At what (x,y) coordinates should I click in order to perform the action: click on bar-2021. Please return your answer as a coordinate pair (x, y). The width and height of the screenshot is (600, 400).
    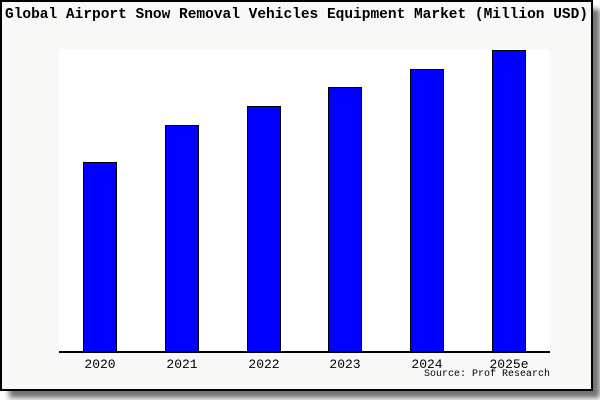
    Looking at the image, I should click on (182, 238).